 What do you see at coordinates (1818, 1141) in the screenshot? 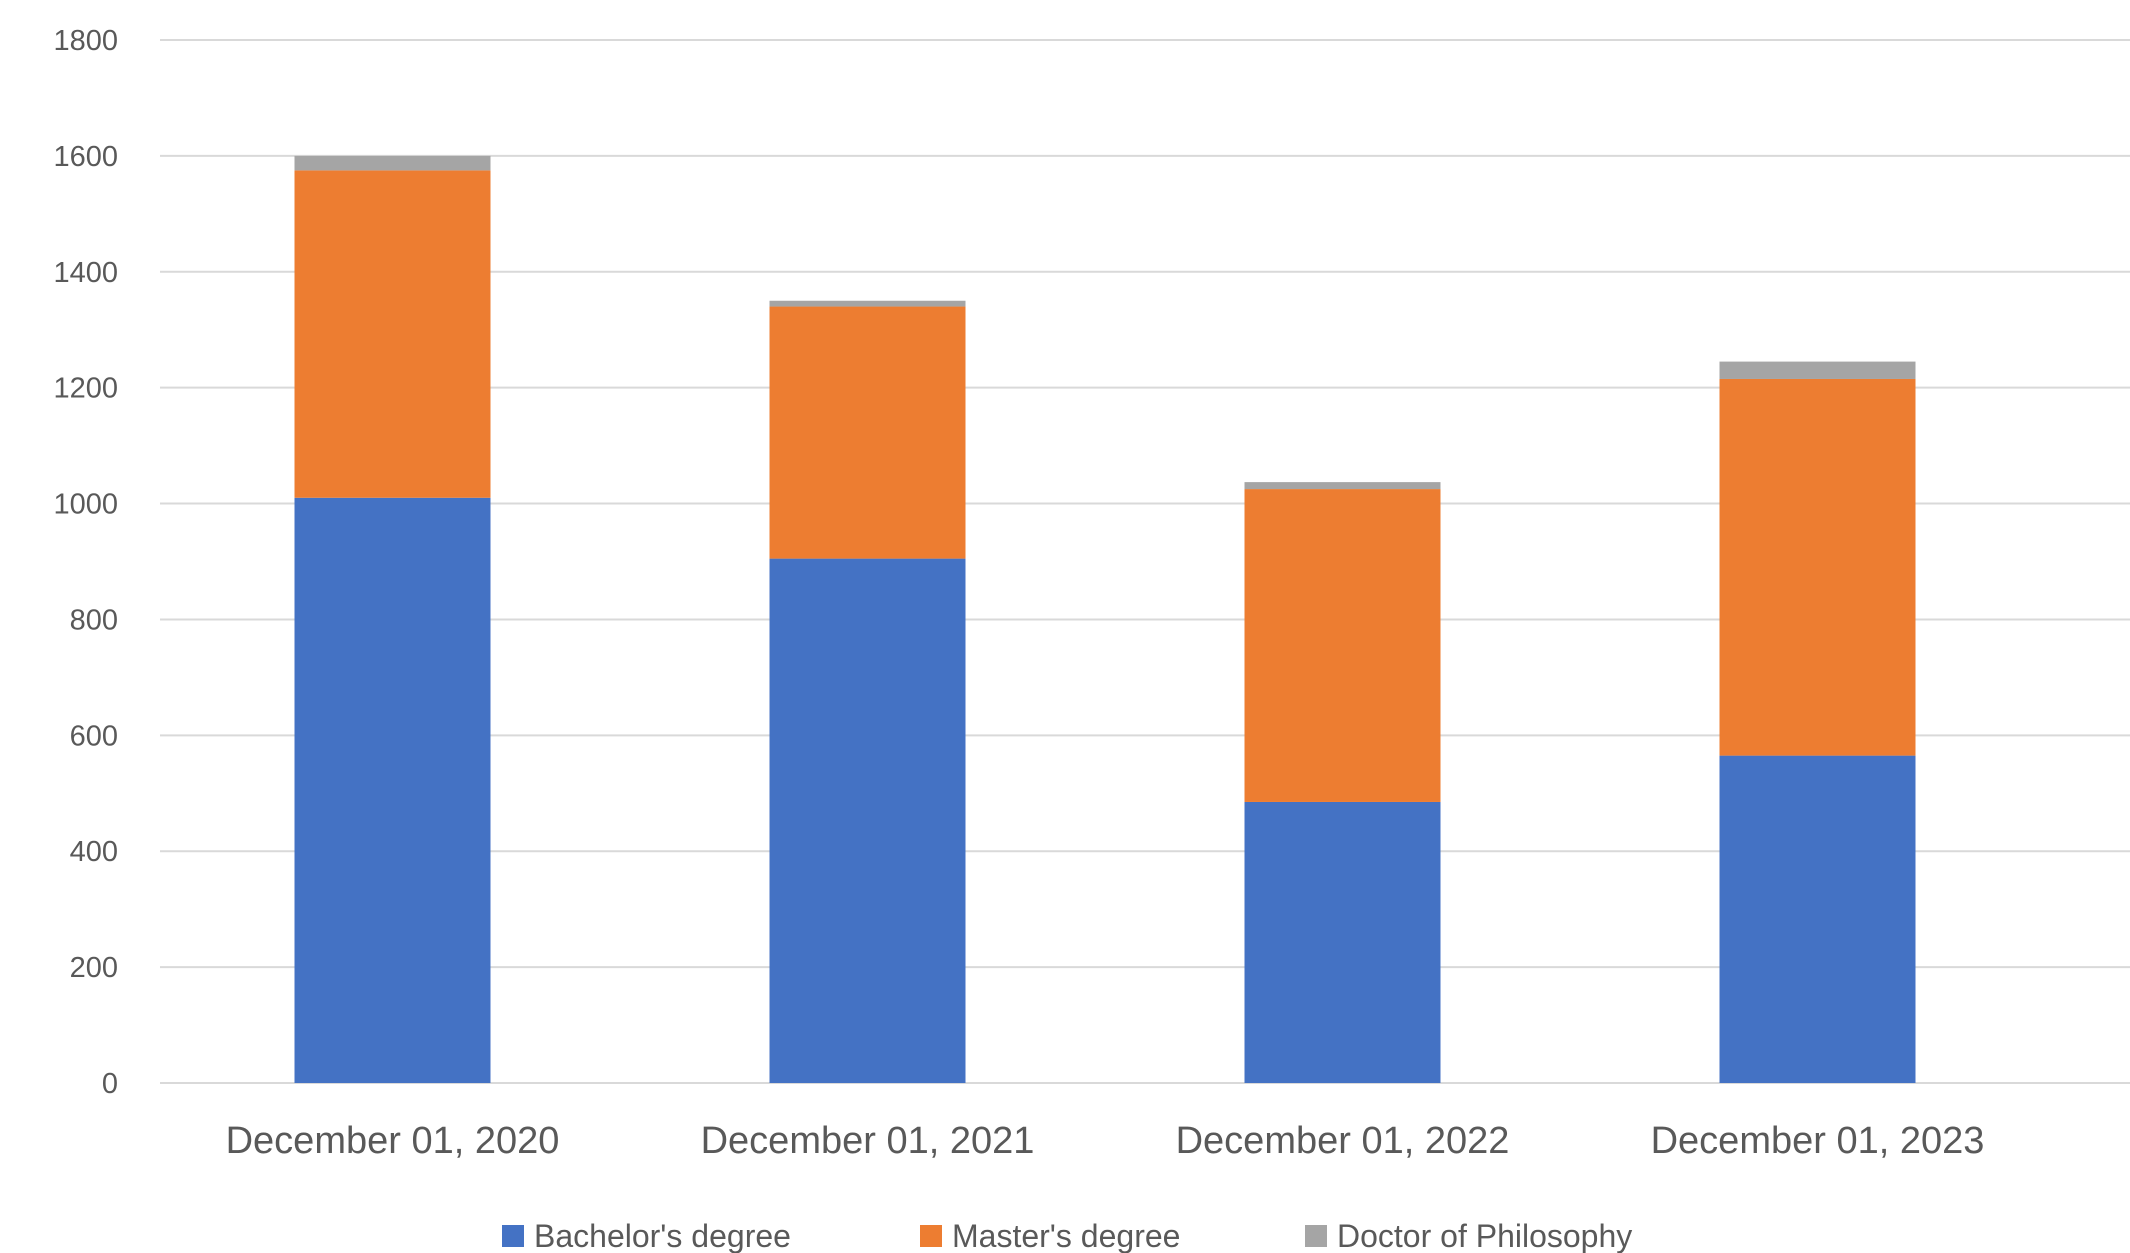
I see `x-category-label: December 01, 2023` at bounding box center [1818, 1141].